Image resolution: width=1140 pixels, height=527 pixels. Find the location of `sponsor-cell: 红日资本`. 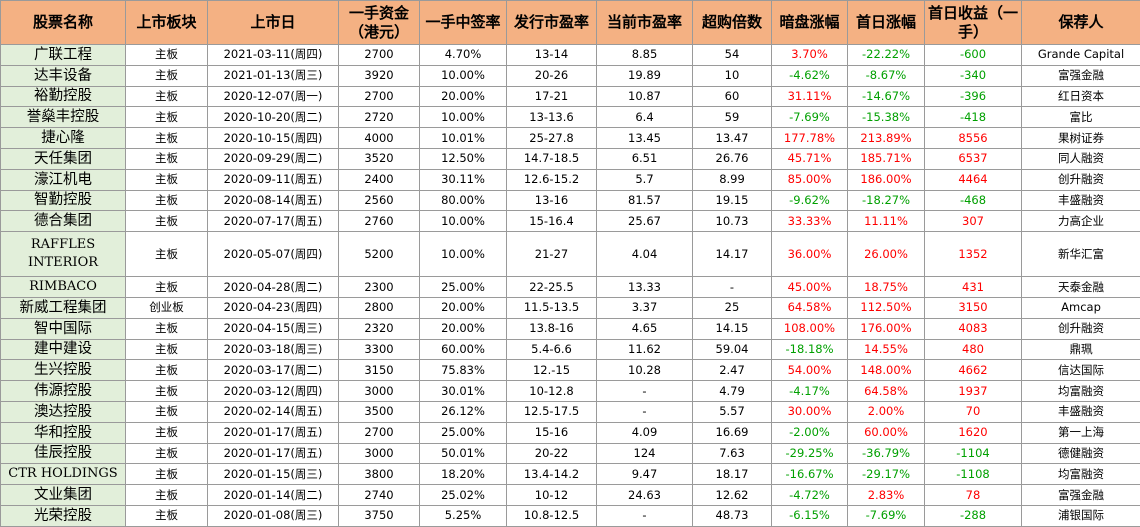

sponsor-cell: 红日资本 is located at coordinates (1081, 96).